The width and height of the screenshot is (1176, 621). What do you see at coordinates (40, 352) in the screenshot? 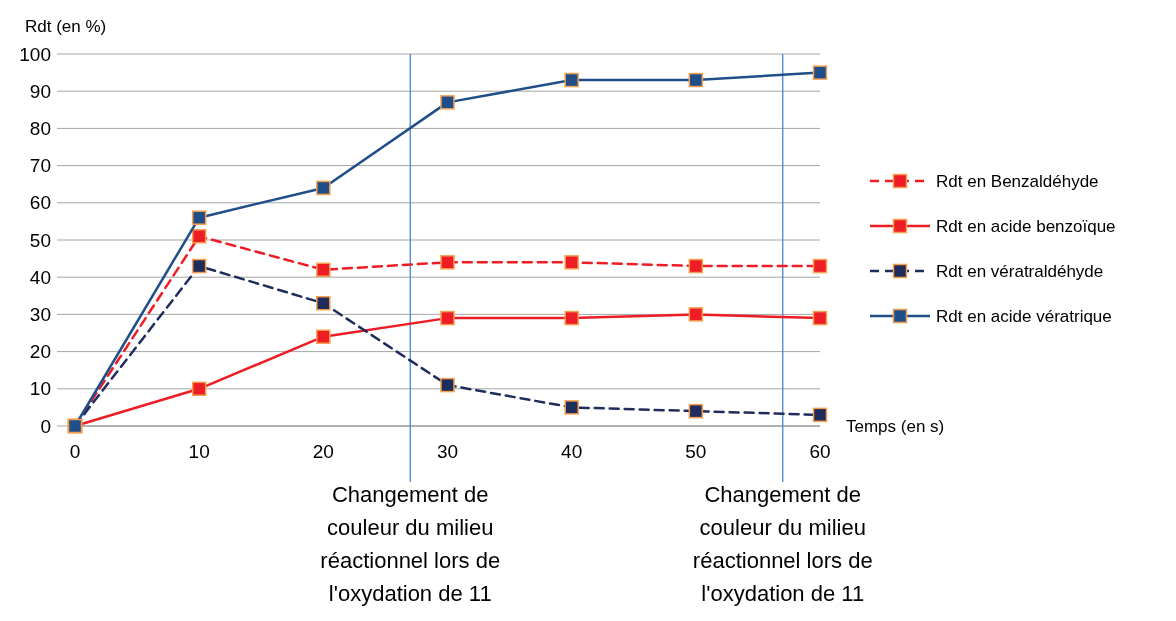
I see `y-tick-label: 20` at bounding box center [40, 352].